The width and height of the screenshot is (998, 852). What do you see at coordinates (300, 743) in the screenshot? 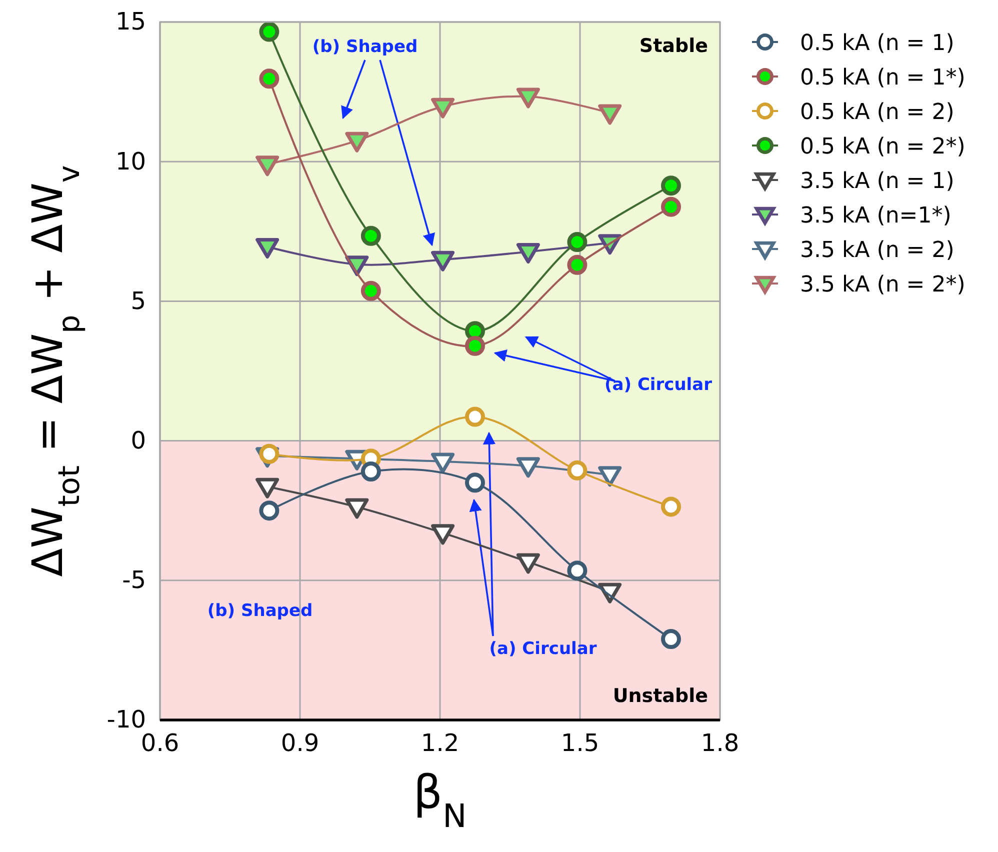
I see `x-tick-label: 0.9` at bounding box center [300, 743].